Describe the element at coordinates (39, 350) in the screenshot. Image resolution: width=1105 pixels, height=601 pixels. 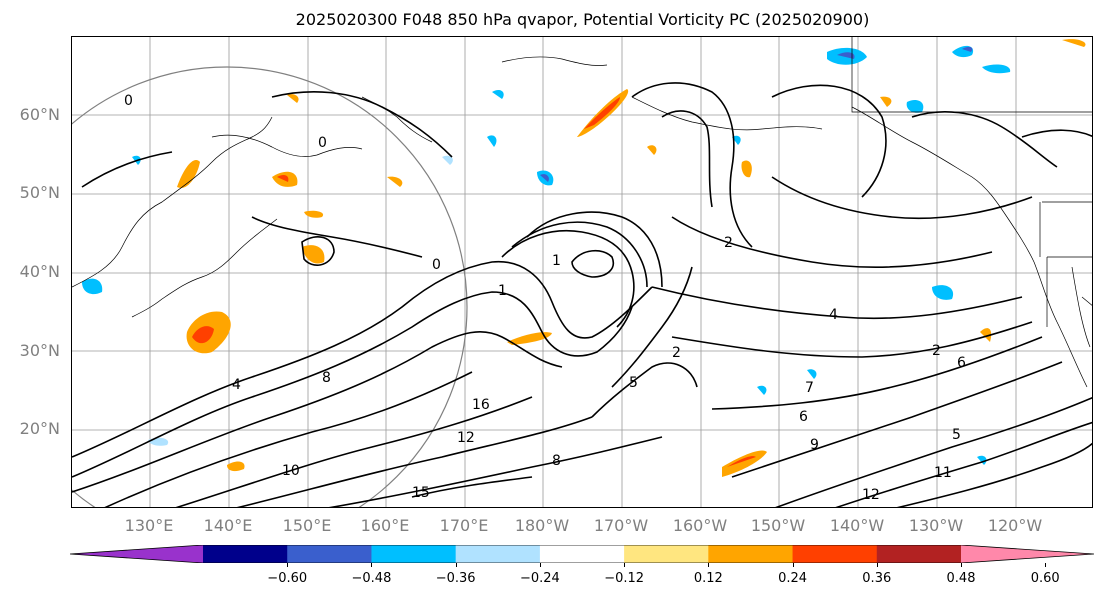
I see `lat-label-30n: 30°N` at that location.